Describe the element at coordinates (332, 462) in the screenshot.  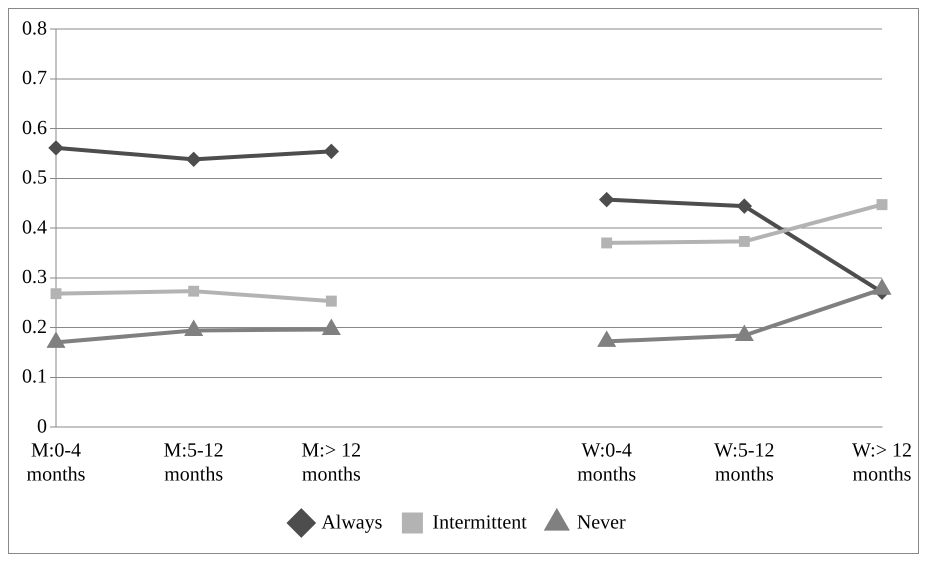
I see `x-tick-label: M:> 12 months` at that location.